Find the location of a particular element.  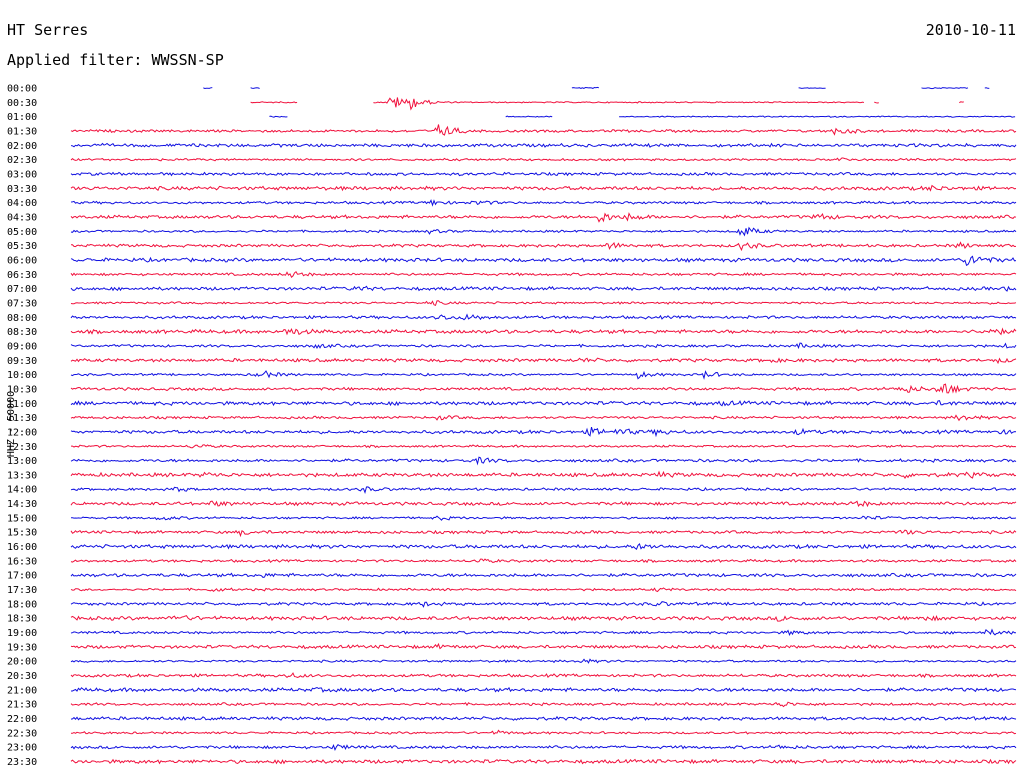

hour-label: 09:00 is located at coordinates (22, 346).